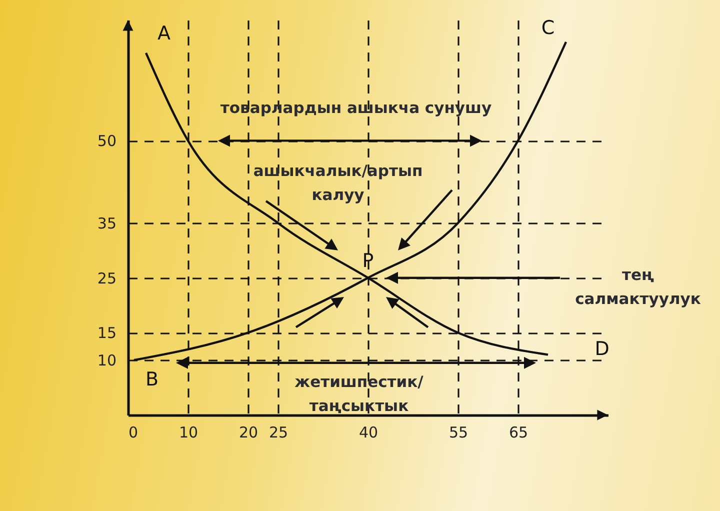  What do you see at coordinates (188, 433) in the screenshot?
I see `x-tick-label: 10` at bounding box center [188, 433].